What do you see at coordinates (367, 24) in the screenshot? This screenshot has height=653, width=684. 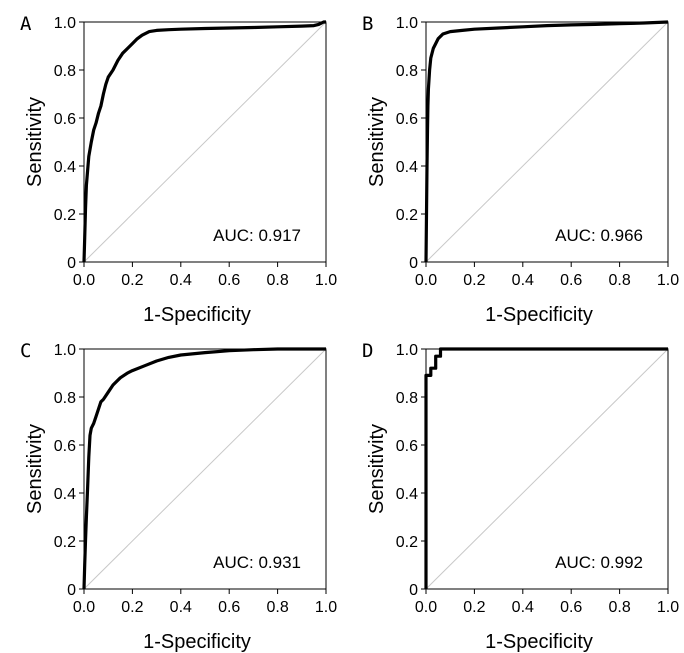 I see `panel-label: B` at bounding box center [367, 24].